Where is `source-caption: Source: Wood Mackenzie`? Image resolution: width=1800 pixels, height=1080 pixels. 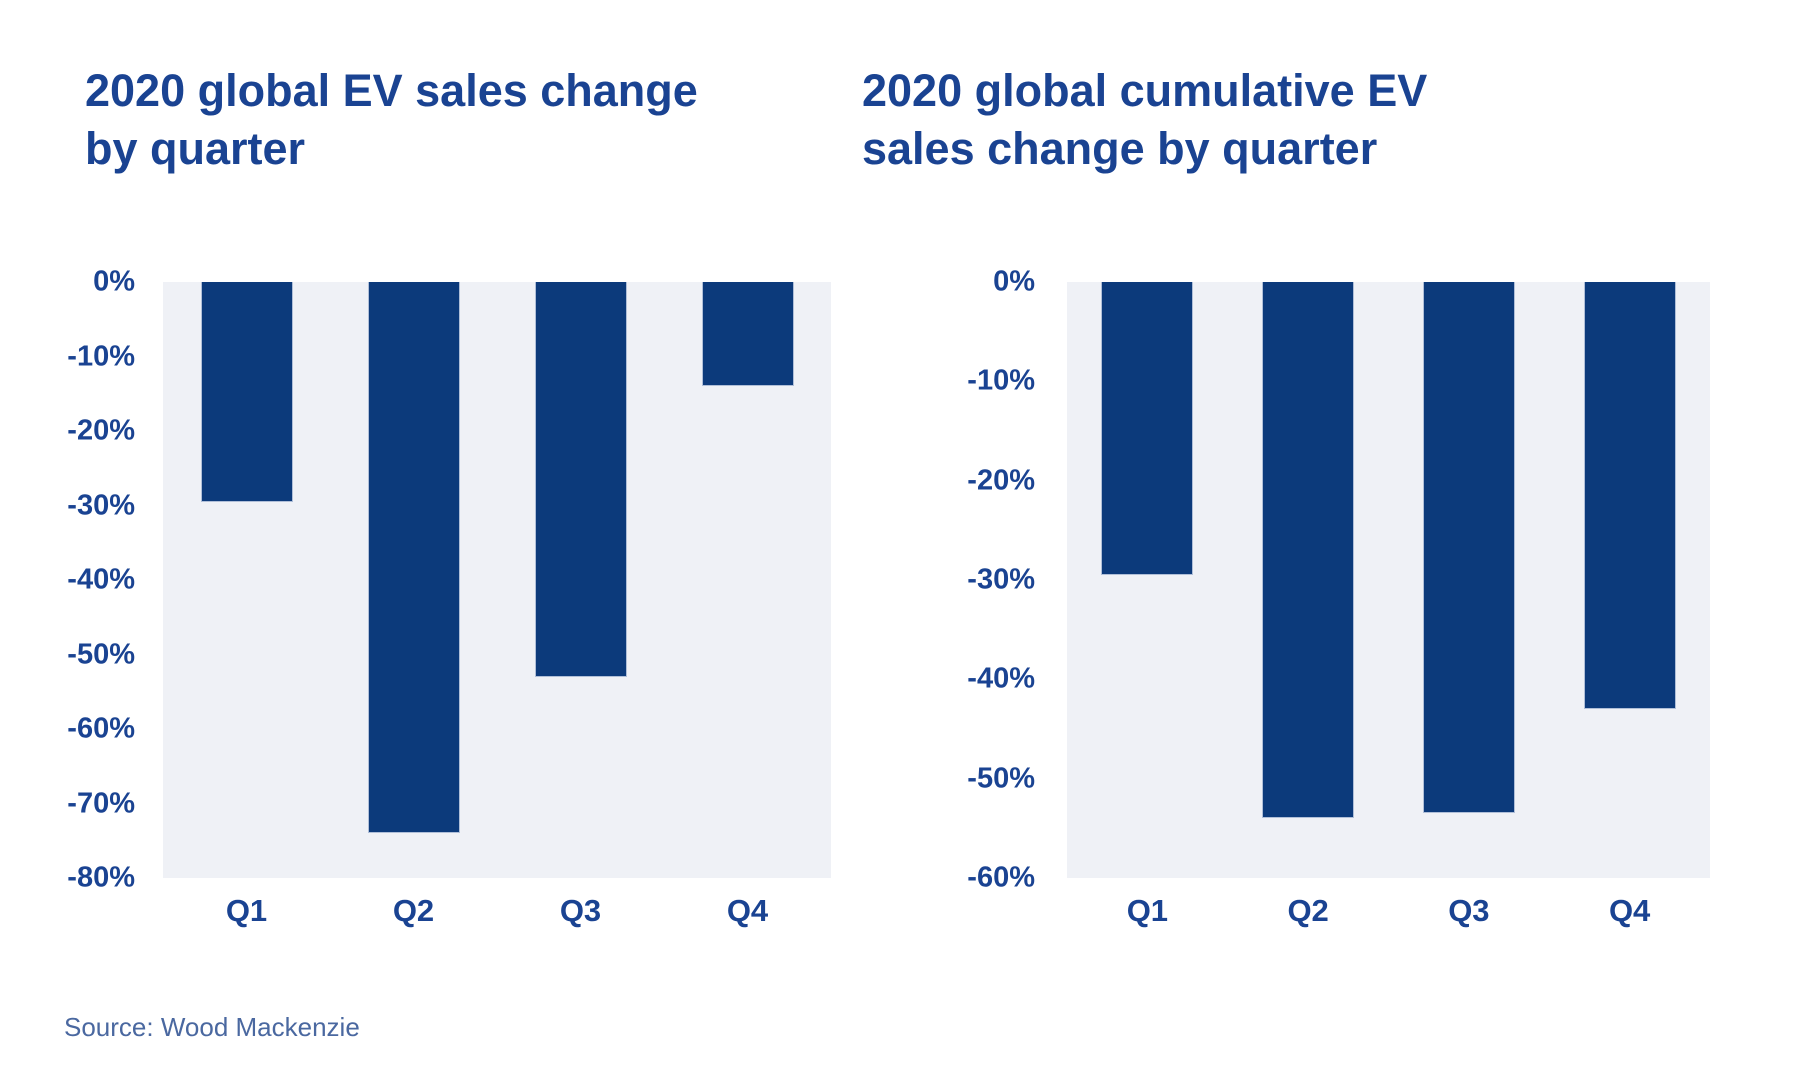
source-caption: Source: Wood Mackenzie is located at coordinates (212, 1027).